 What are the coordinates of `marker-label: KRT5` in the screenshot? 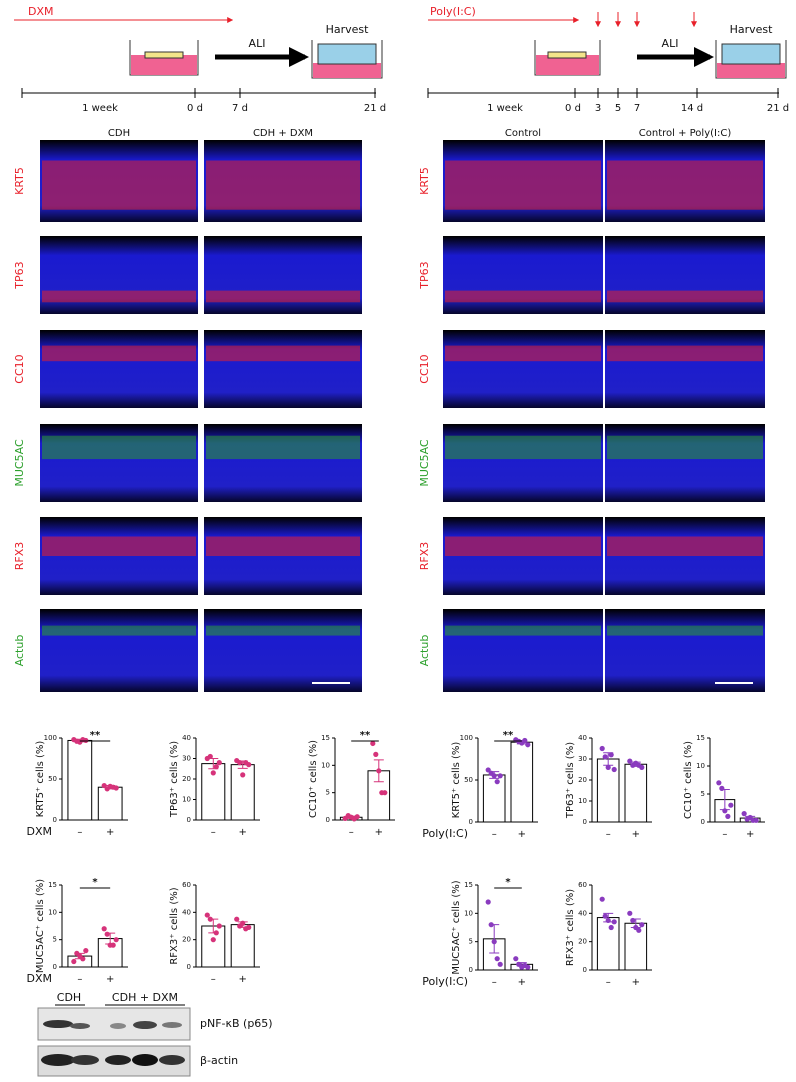 It's located at (19, 181).